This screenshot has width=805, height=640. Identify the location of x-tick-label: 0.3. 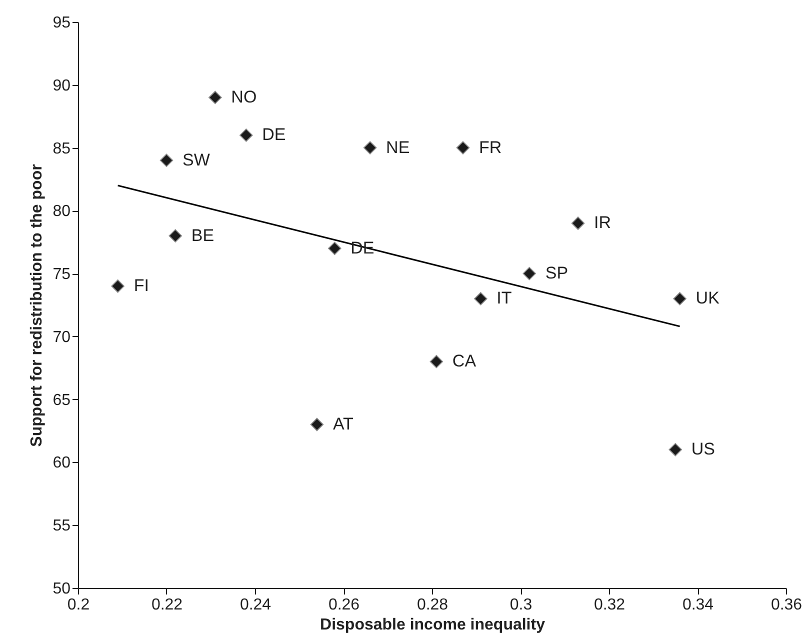
(521, 605).